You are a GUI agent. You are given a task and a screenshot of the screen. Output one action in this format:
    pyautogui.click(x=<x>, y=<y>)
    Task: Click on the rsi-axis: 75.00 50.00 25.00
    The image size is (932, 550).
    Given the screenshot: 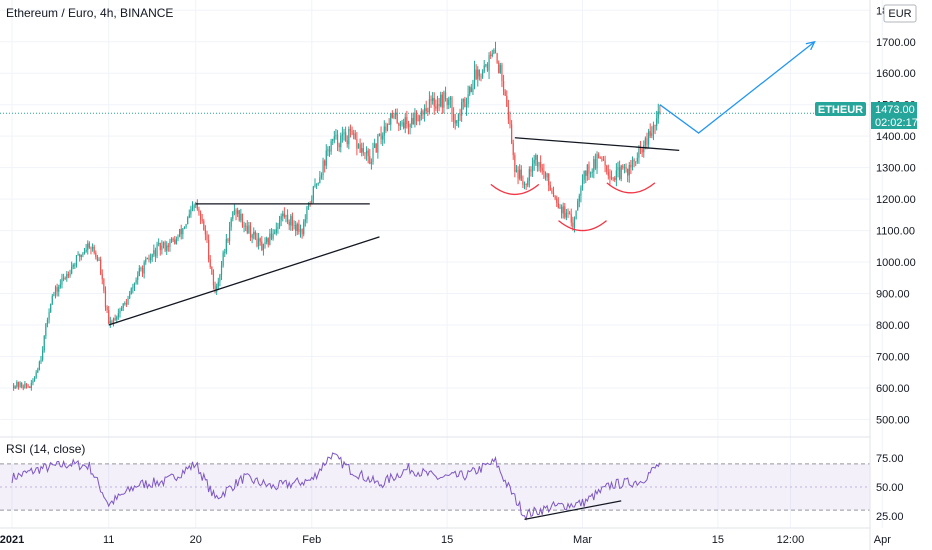 What is the action you would take?
    pyautogui.click(x=890, y=488)
    